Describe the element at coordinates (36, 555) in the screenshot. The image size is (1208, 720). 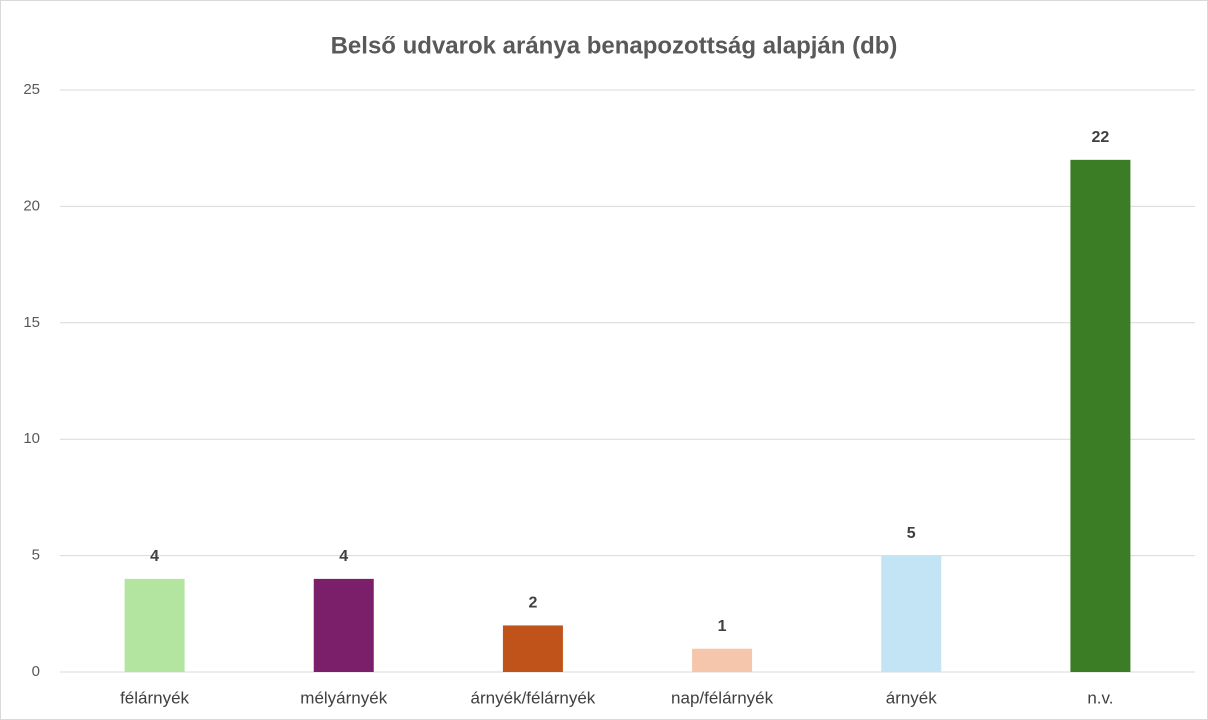
I see `y-tick-label: 5` at that location.